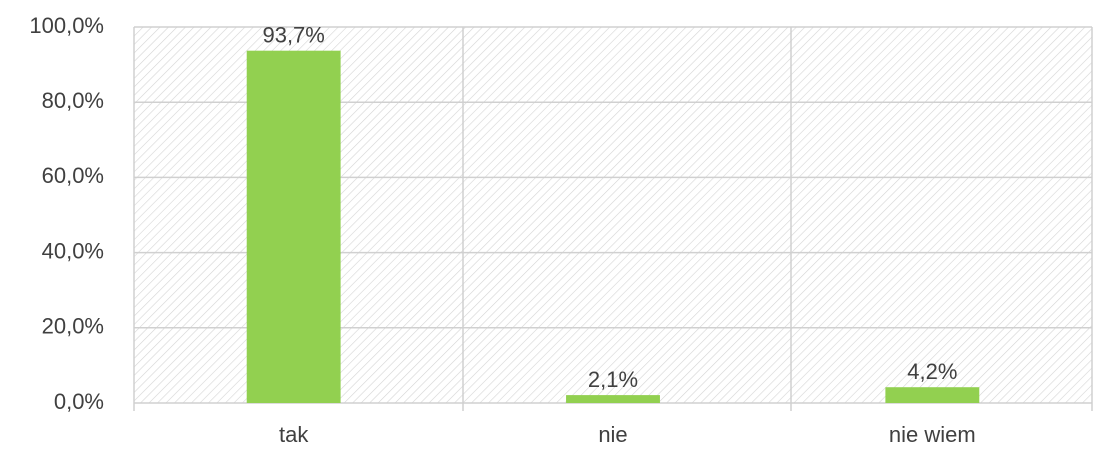  What do you see at coordinates (73, 100) in the screenshot?
I see `y-tick-label: 80,0%` at bounding box center [73, 100].